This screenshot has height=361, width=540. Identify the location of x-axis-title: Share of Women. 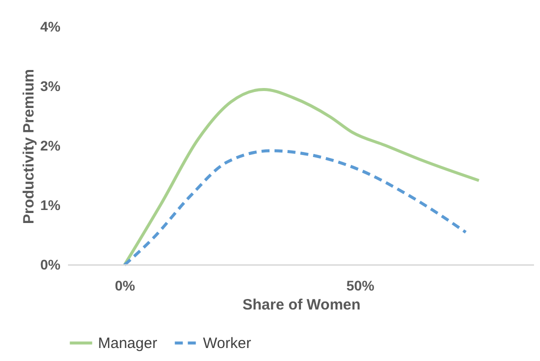
(301, 305).